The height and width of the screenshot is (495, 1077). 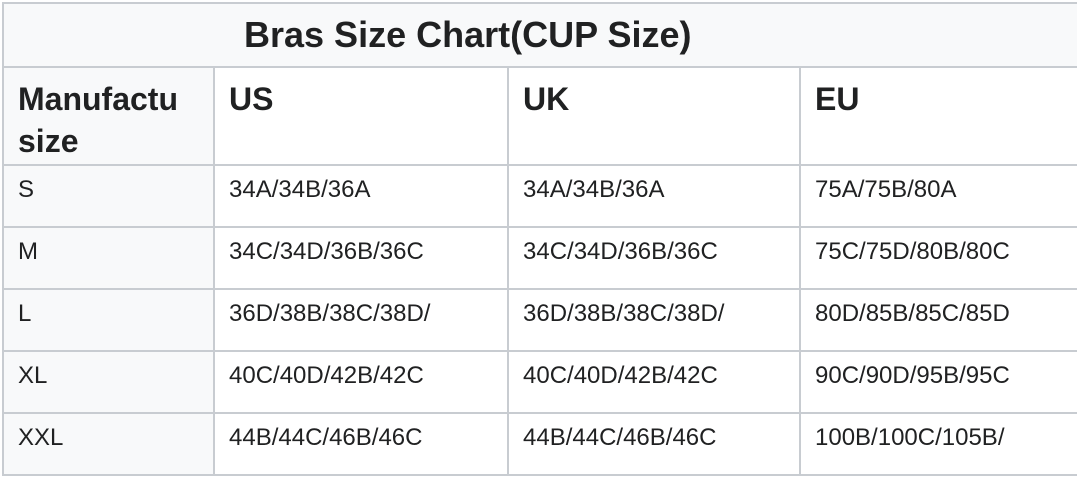 What do you see at coordinates (468, 34) in the screenshot?
I see `table-title: Bras Size Chart(CUP Size)` at bounding box center [468, 34].